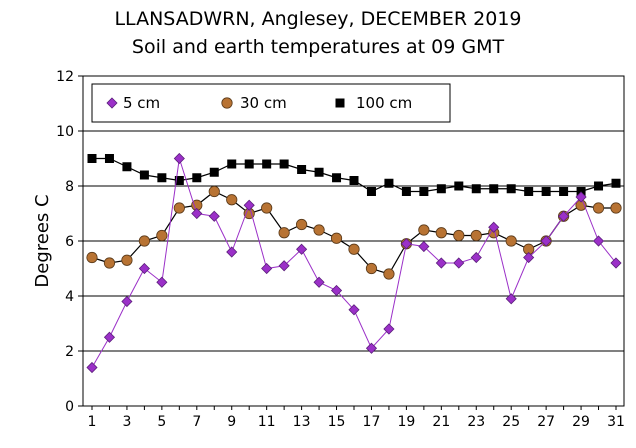 The image size is (636, 448). I want to click on xtick-label-13: 13, so click(302, 422).